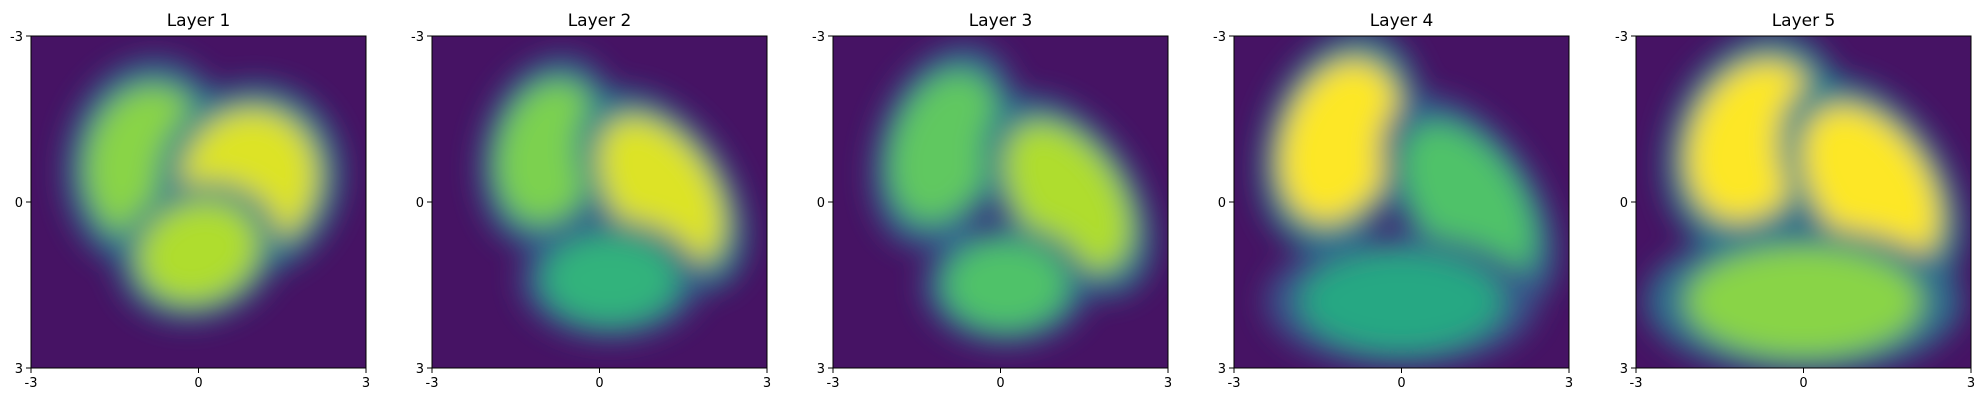 The height and width of the screenshot is (403, 1983). Describe the element at coordinates (1001, 21) in the screenshot. I see `panel-title: Layer 3` at that location.